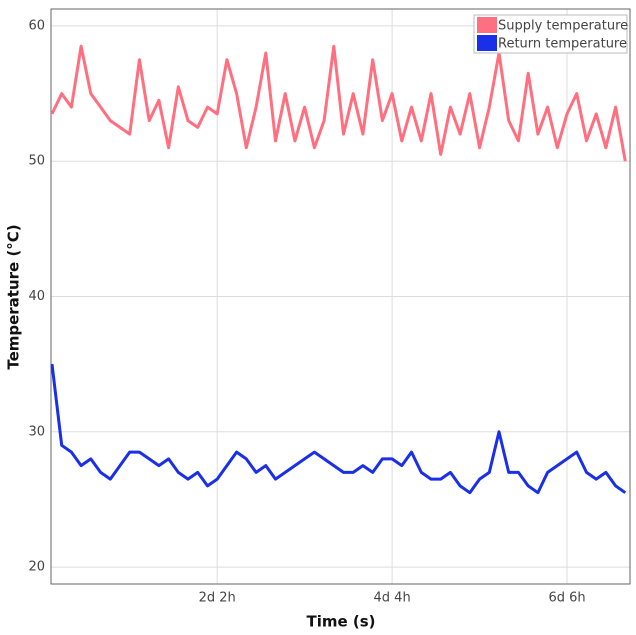 The width and height of the screenshot is (636, 635). Describe the element at coordinates (217, 598) in the screenshot. I see `x-tick-label: 2d 2h` at that location.